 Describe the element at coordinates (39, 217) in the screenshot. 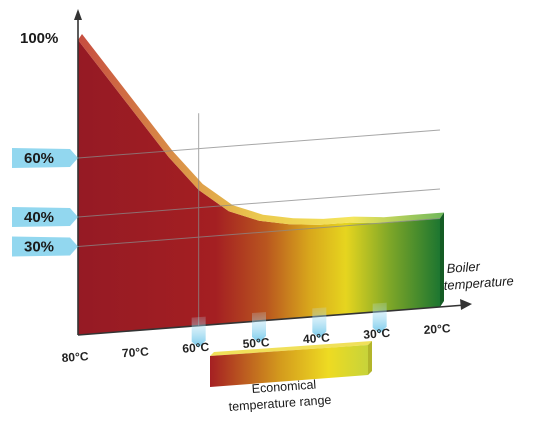

I see `y-tick-label: 40%` at that location.